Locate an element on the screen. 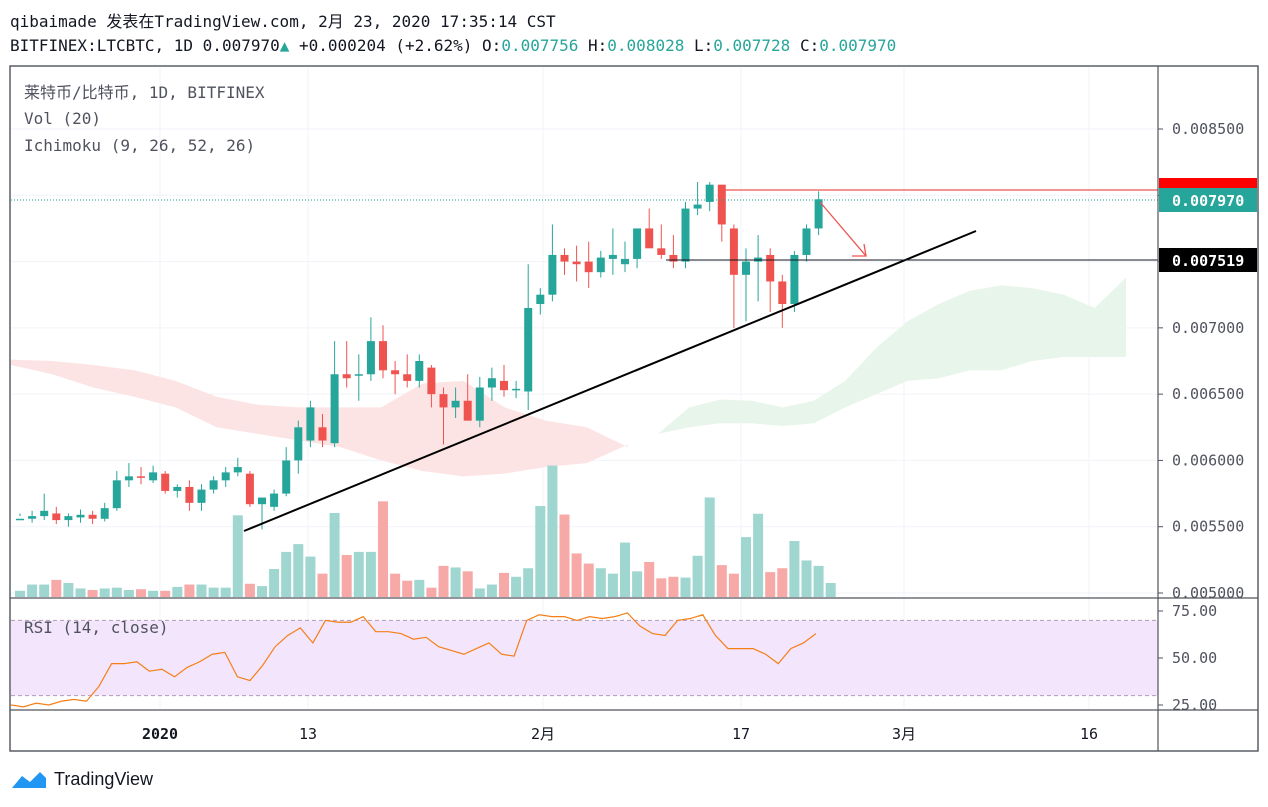 The width and height of the screenshot is (1268, 807). arrow-head is located at coordinates (859, 250).